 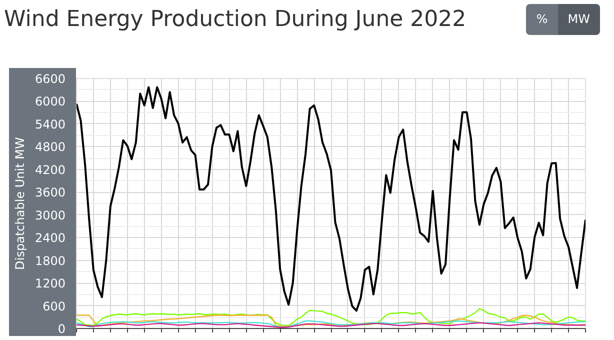 I want to click on y-tick-label: 5400, so click(x=50, y=124).